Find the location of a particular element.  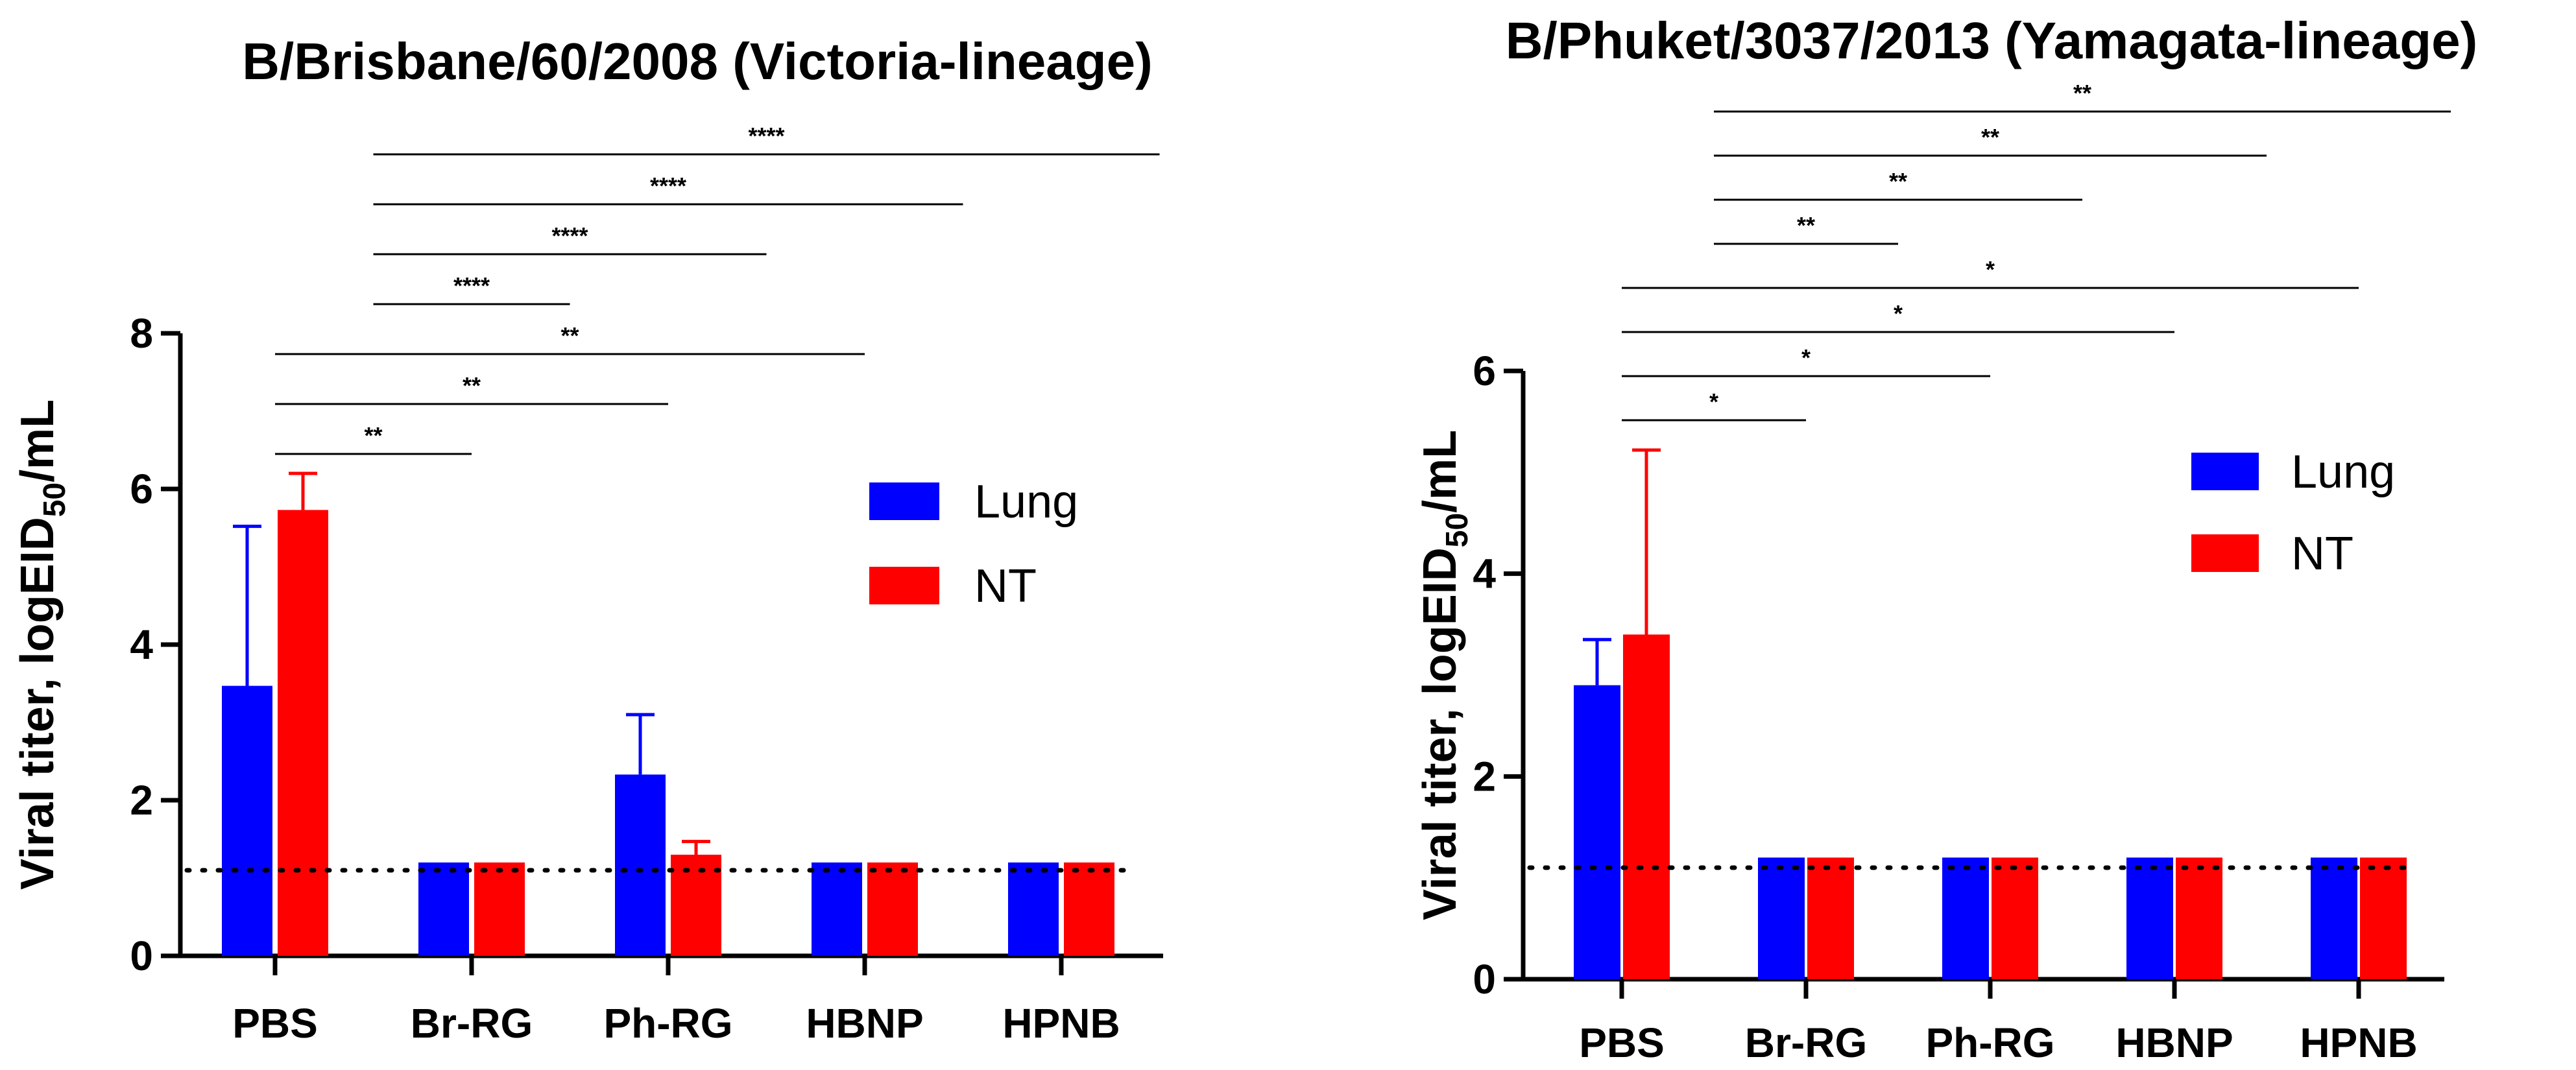

y-tick-label: 8 is located at coordinates (141, 333).